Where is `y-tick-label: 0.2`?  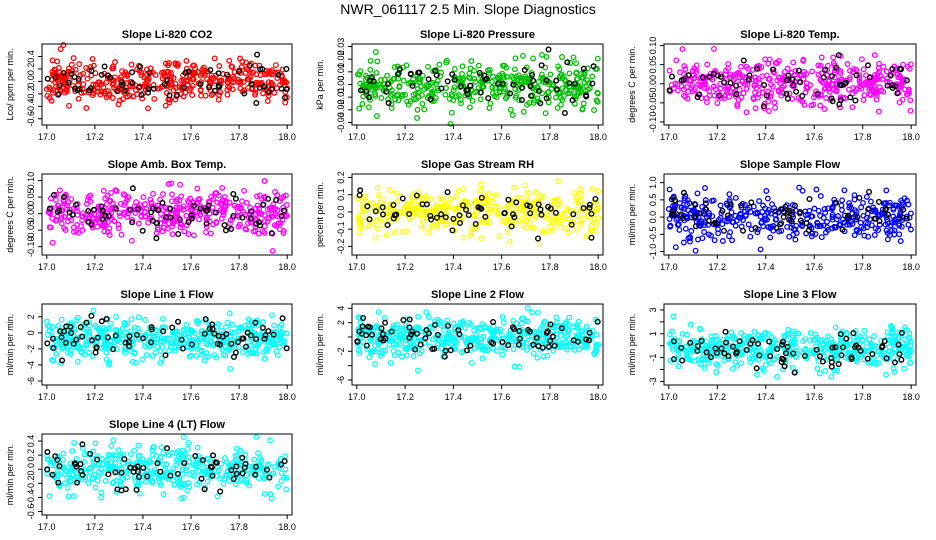 y-tick-label: 0.2 is located at coordinates (341, 177).